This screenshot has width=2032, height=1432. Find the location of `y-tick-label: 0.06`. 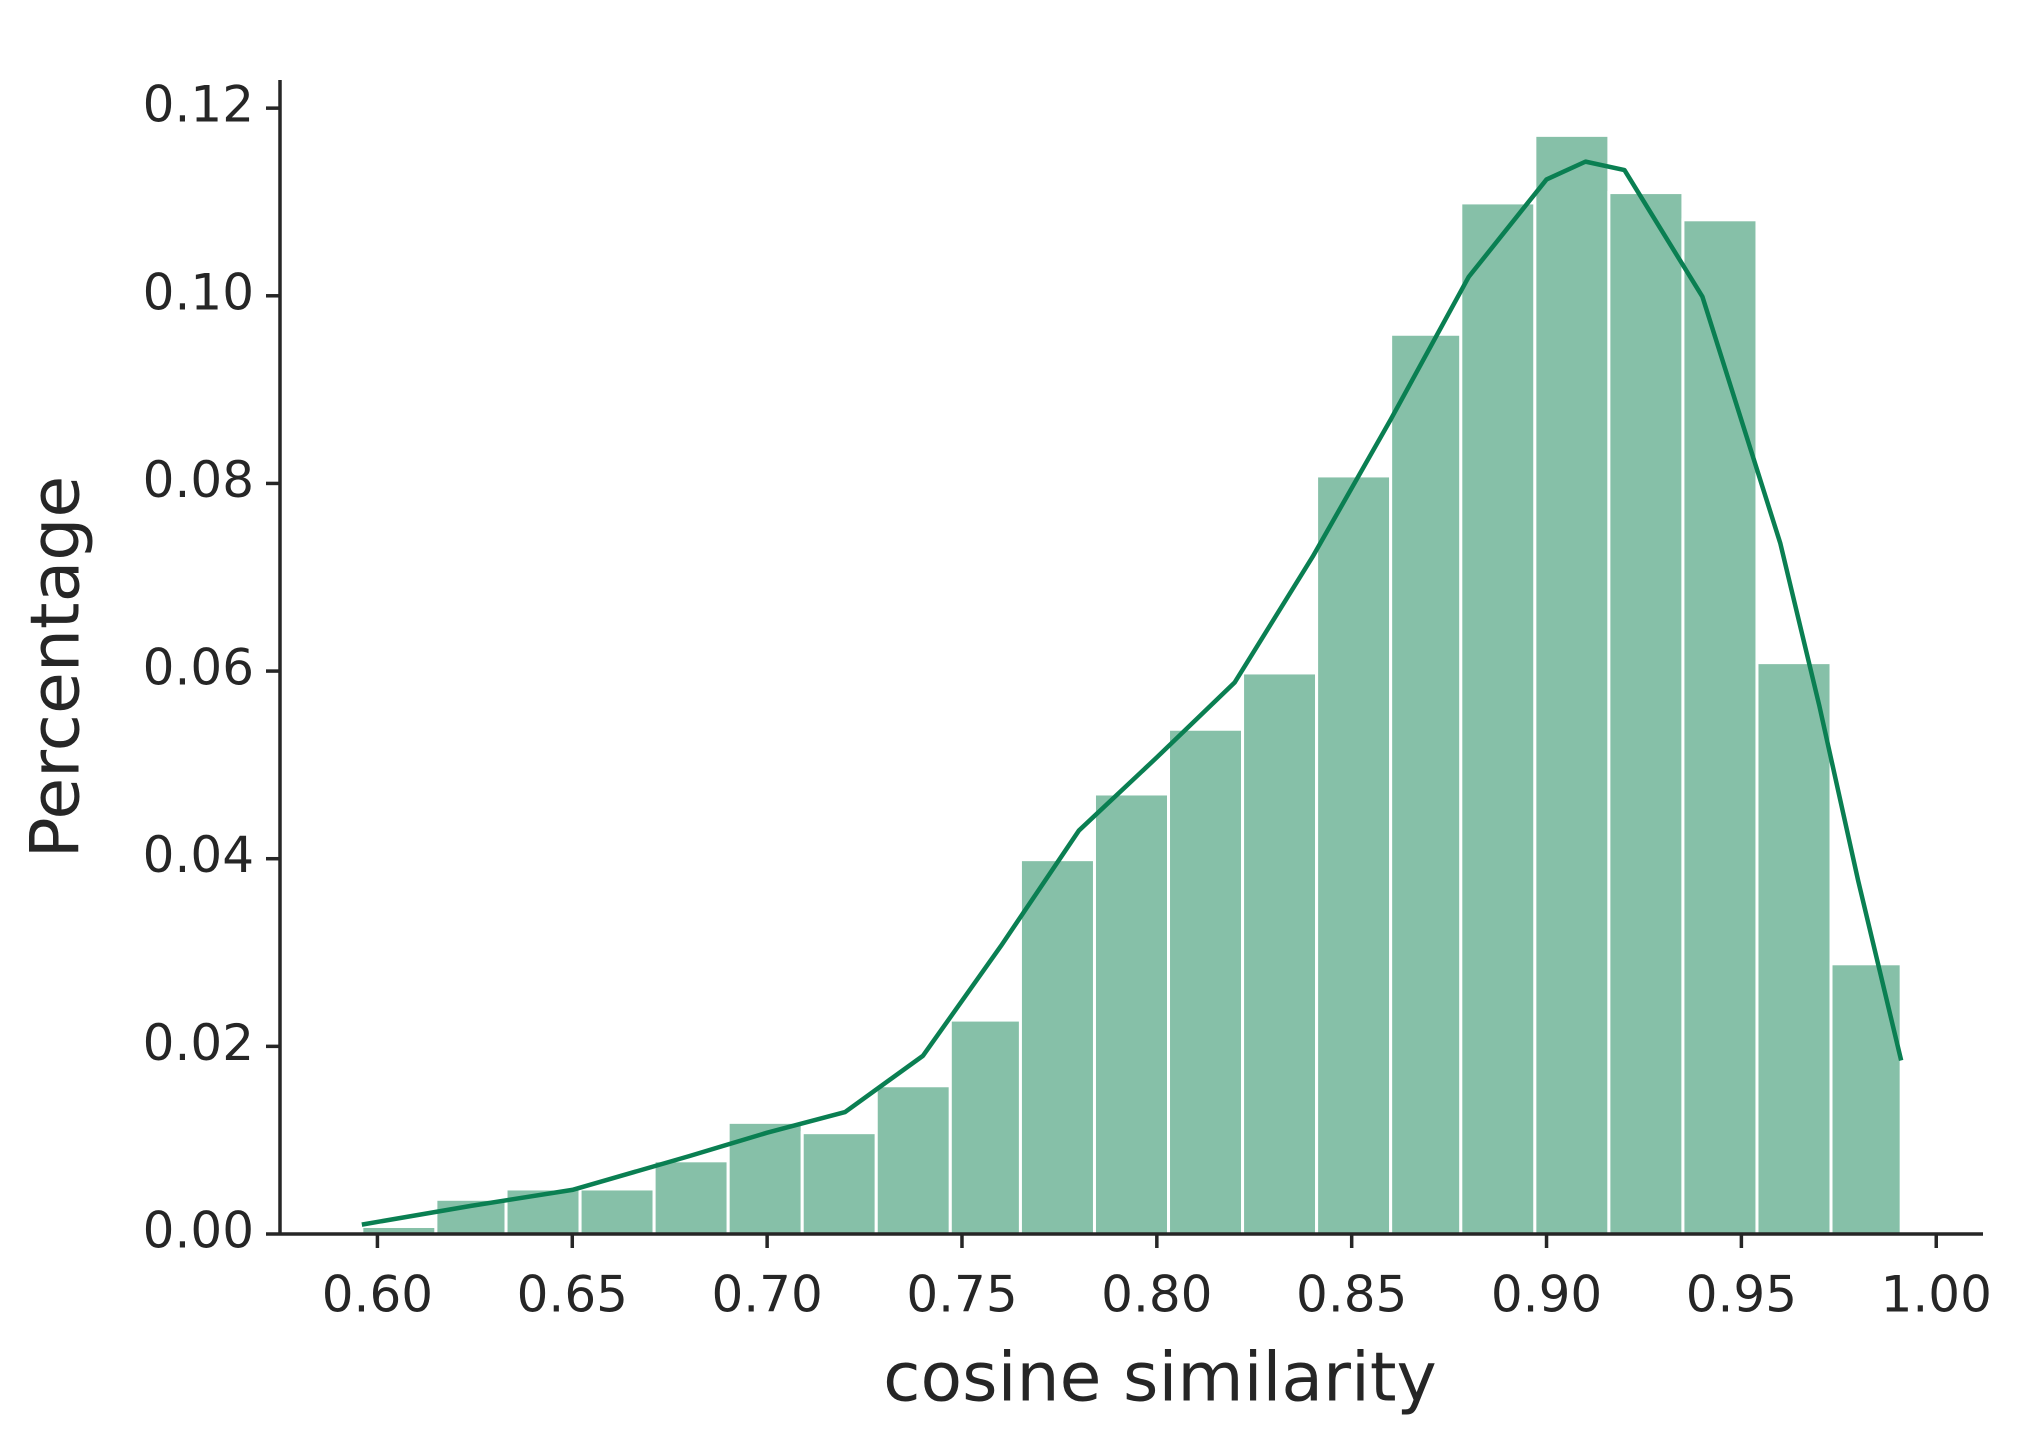

y-tick-label: 0.06 is located at coordinates (198, 668).